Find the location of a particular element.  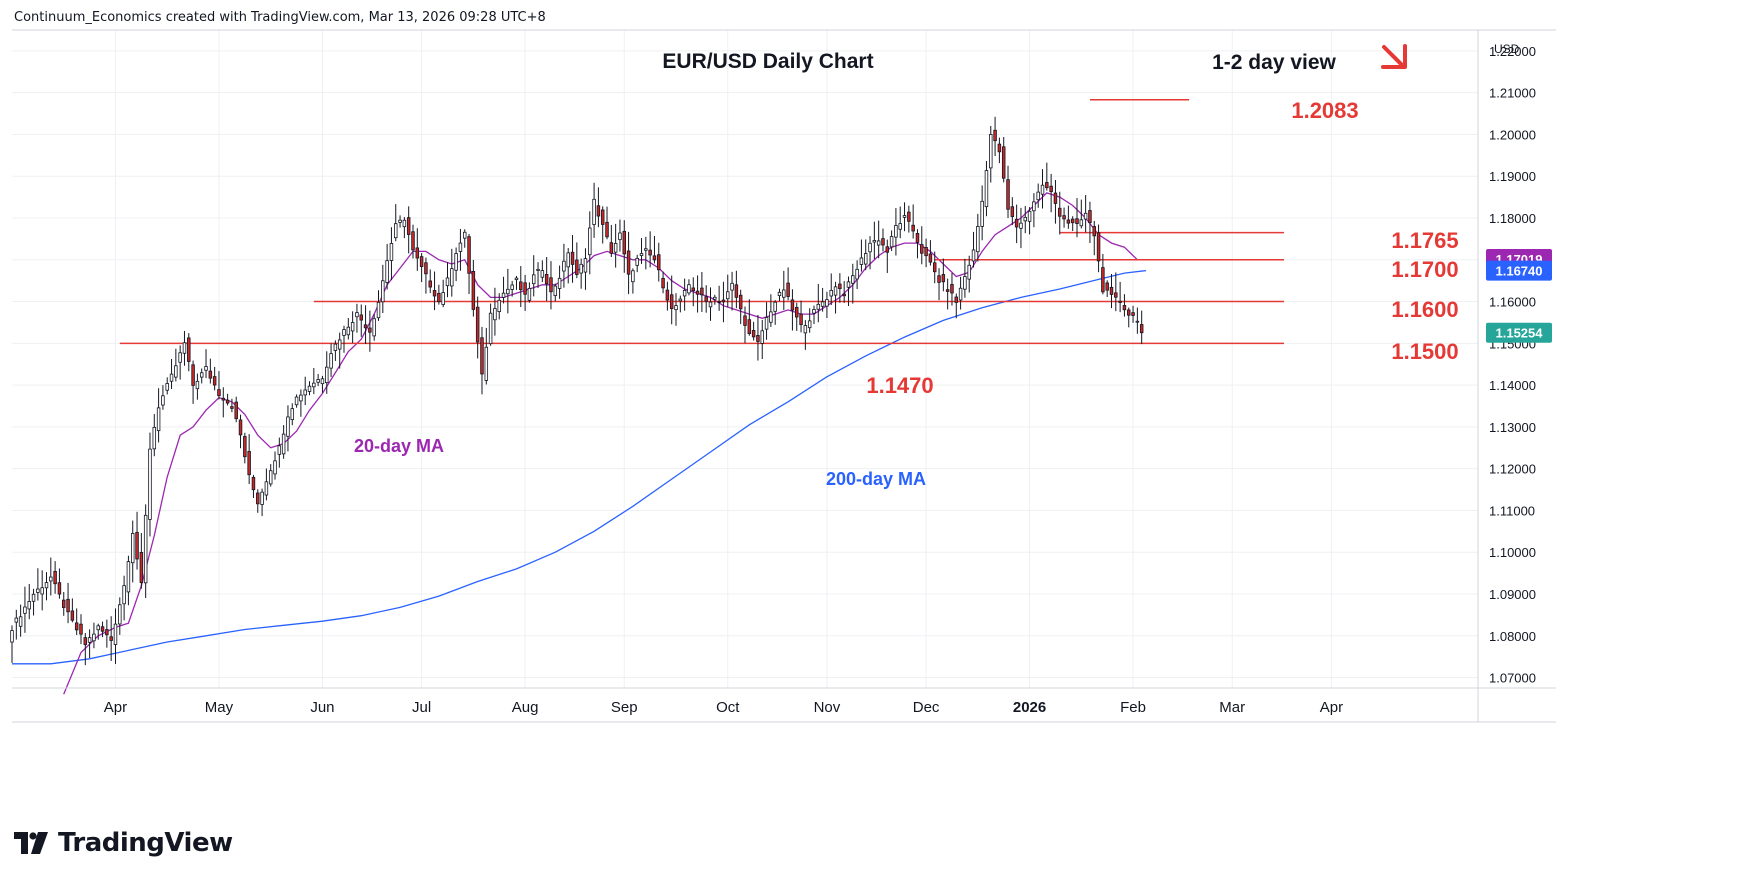

y-tick-label: 1.07000 is located at coordinates (1512, 678).